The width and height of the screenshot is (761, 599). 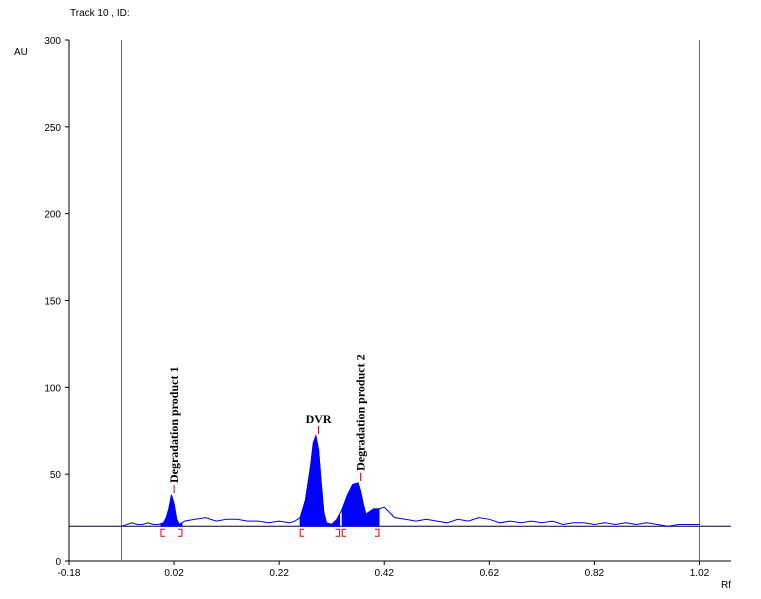 What do you see at coordinates (361, 412) in the screenshot?
I see `peak-label: Degradation product 2` at bounding box center [361, 412].